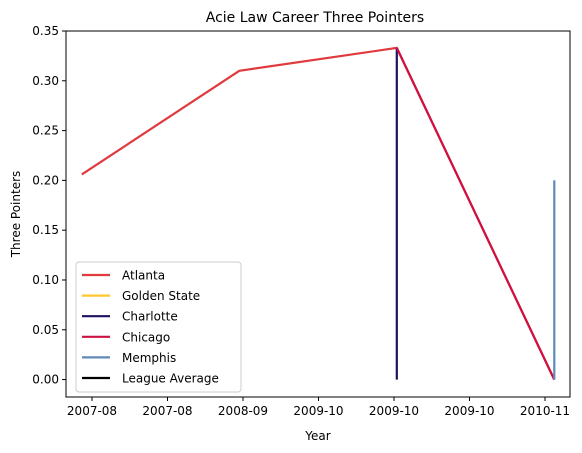 The image size is (582, 453). Describe the element at coordinates (170, 379) in the screenshot. I see `legend-label-5: League Average` at that location.